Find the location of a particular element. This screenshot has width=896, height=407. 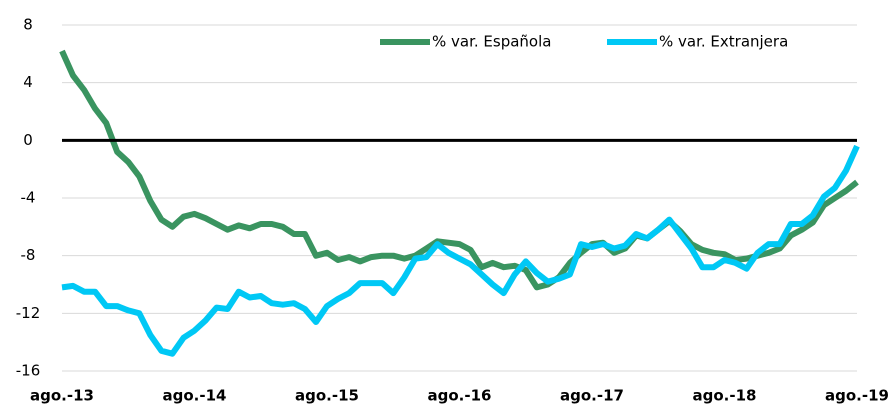

legend-label: % var. Extranjera is located at coordinates (723, 42).